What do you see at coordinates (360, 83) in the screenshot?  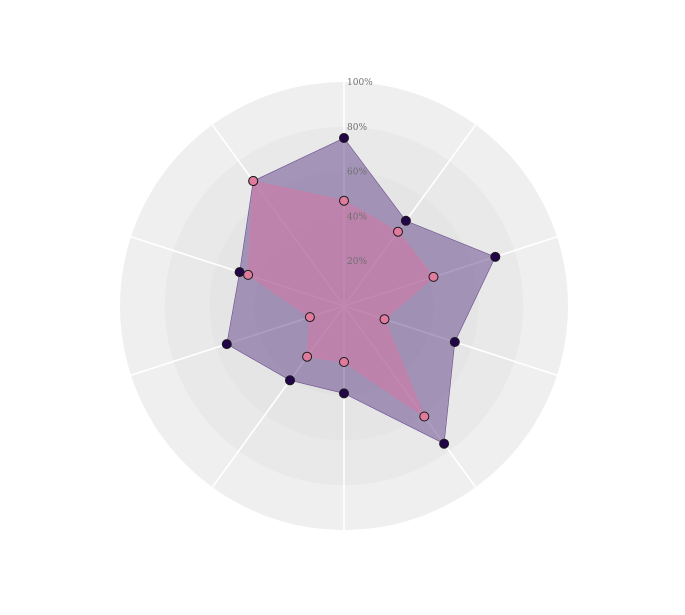 I see `radial-tick-label-100: 100%` at bounding box center [360, 83].